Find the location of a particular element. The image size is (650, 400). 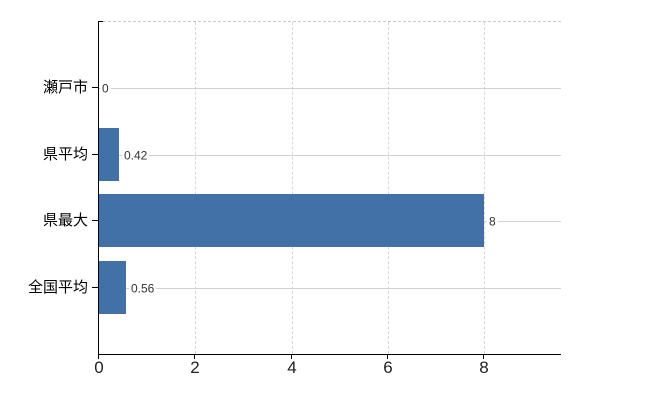

bar-value-label: 0.56 is located at coordinates (143, 288).